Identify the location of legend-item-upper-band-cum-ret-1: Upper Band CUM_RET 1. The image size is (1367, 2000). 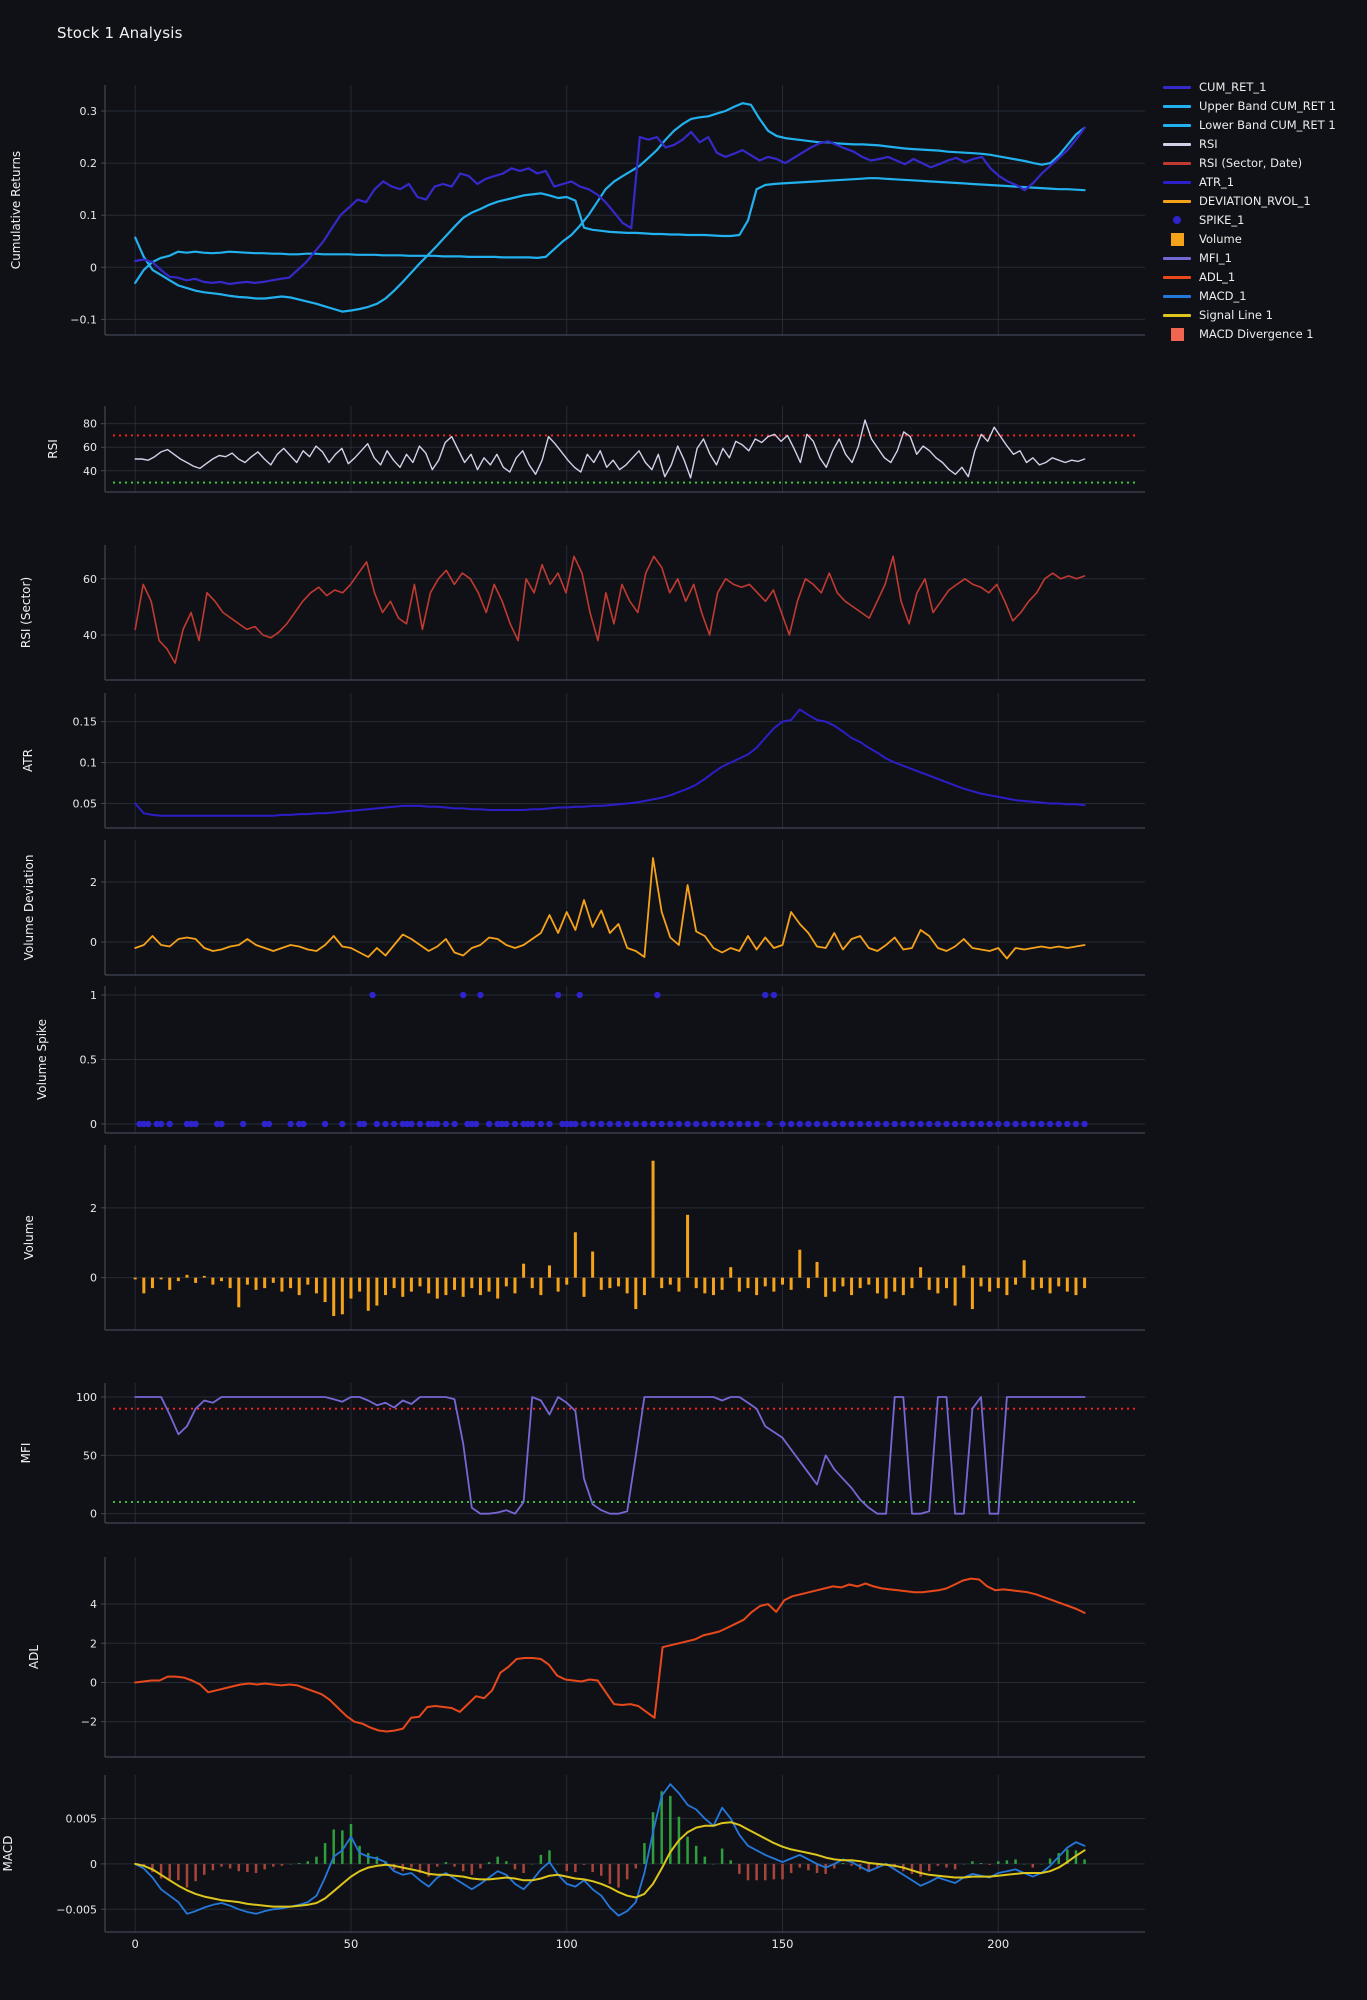
(1249, 106).